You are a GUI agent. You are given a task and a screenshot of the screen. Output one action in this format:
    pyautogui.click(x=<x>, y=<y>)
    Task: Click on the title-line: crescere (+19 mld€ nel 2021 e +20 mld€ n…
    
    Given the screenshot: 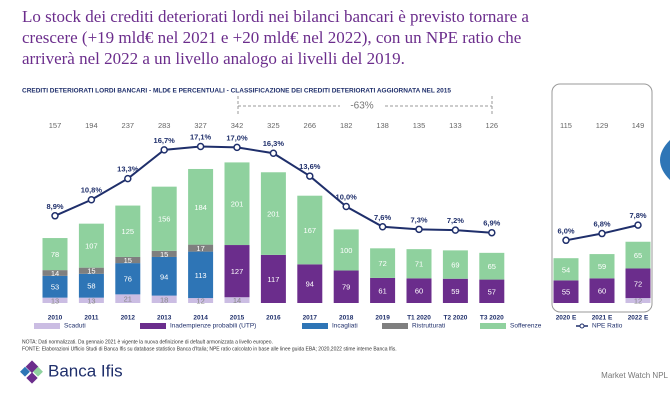 What is the action you would take?
    pyautogui.click(x=271, y=37)
    